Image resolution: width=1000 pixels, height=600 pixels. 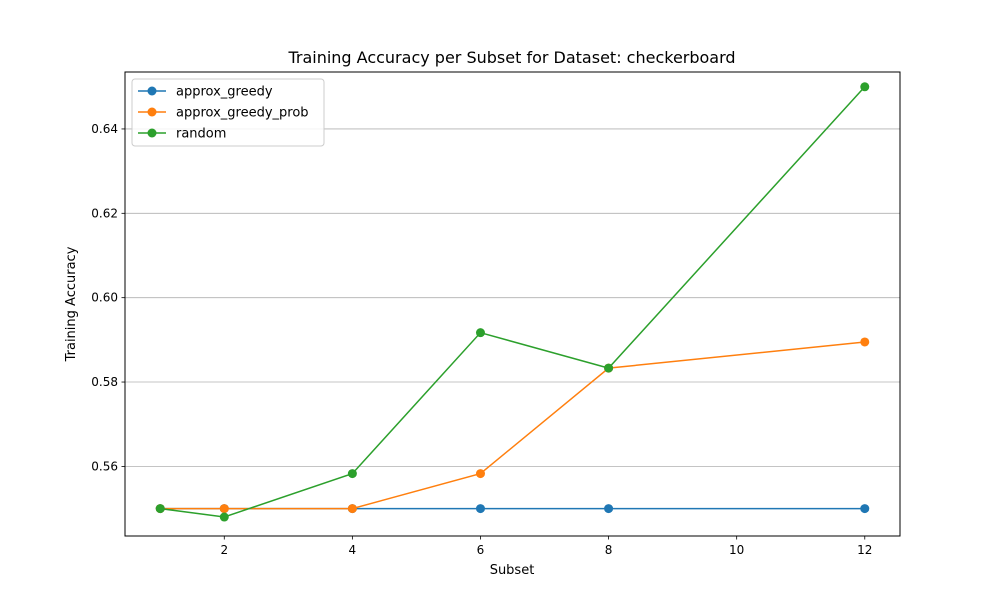 What do you see at coordinates (546, 546) in the screenshot?
I see `x-axis: 2 4 6 8 10 12` at bounding box center [546, 546].